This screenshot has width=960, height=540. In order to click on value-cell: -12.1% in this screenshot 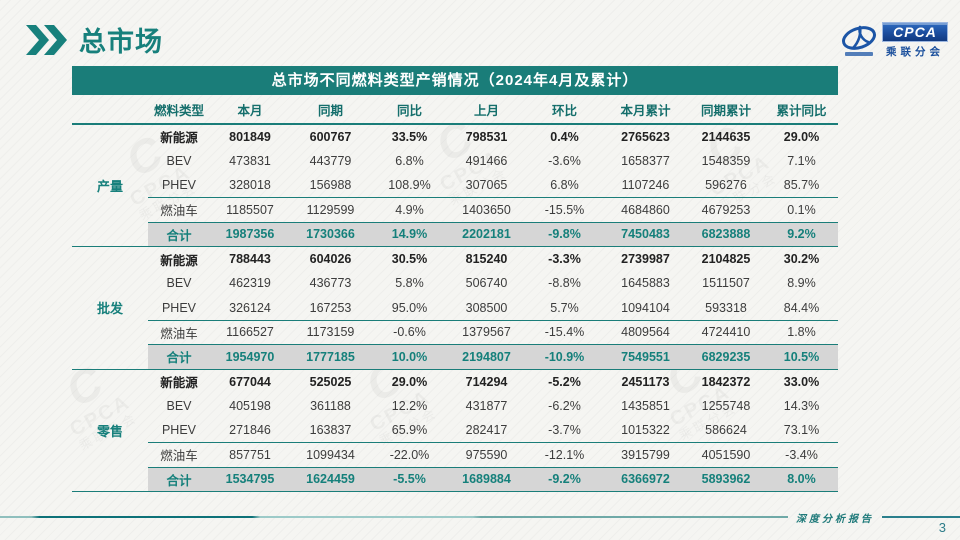, I will do `click(564, 454)`.